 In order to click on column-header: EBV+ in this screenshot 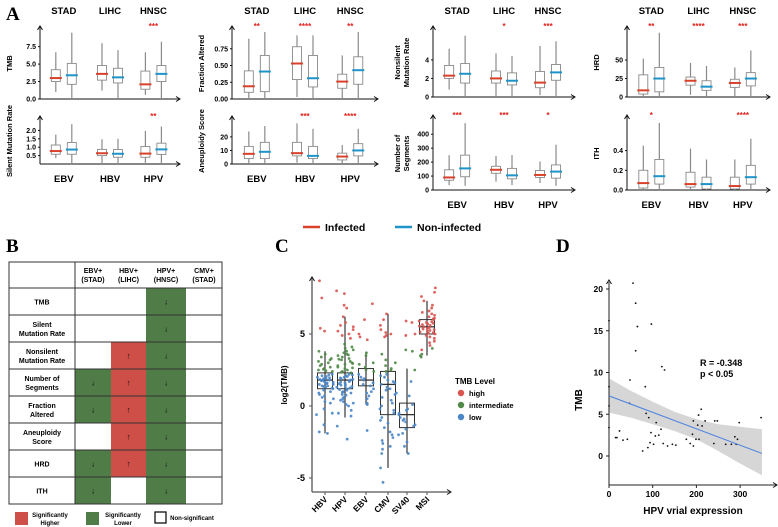, I will do `click(93, 271)`.